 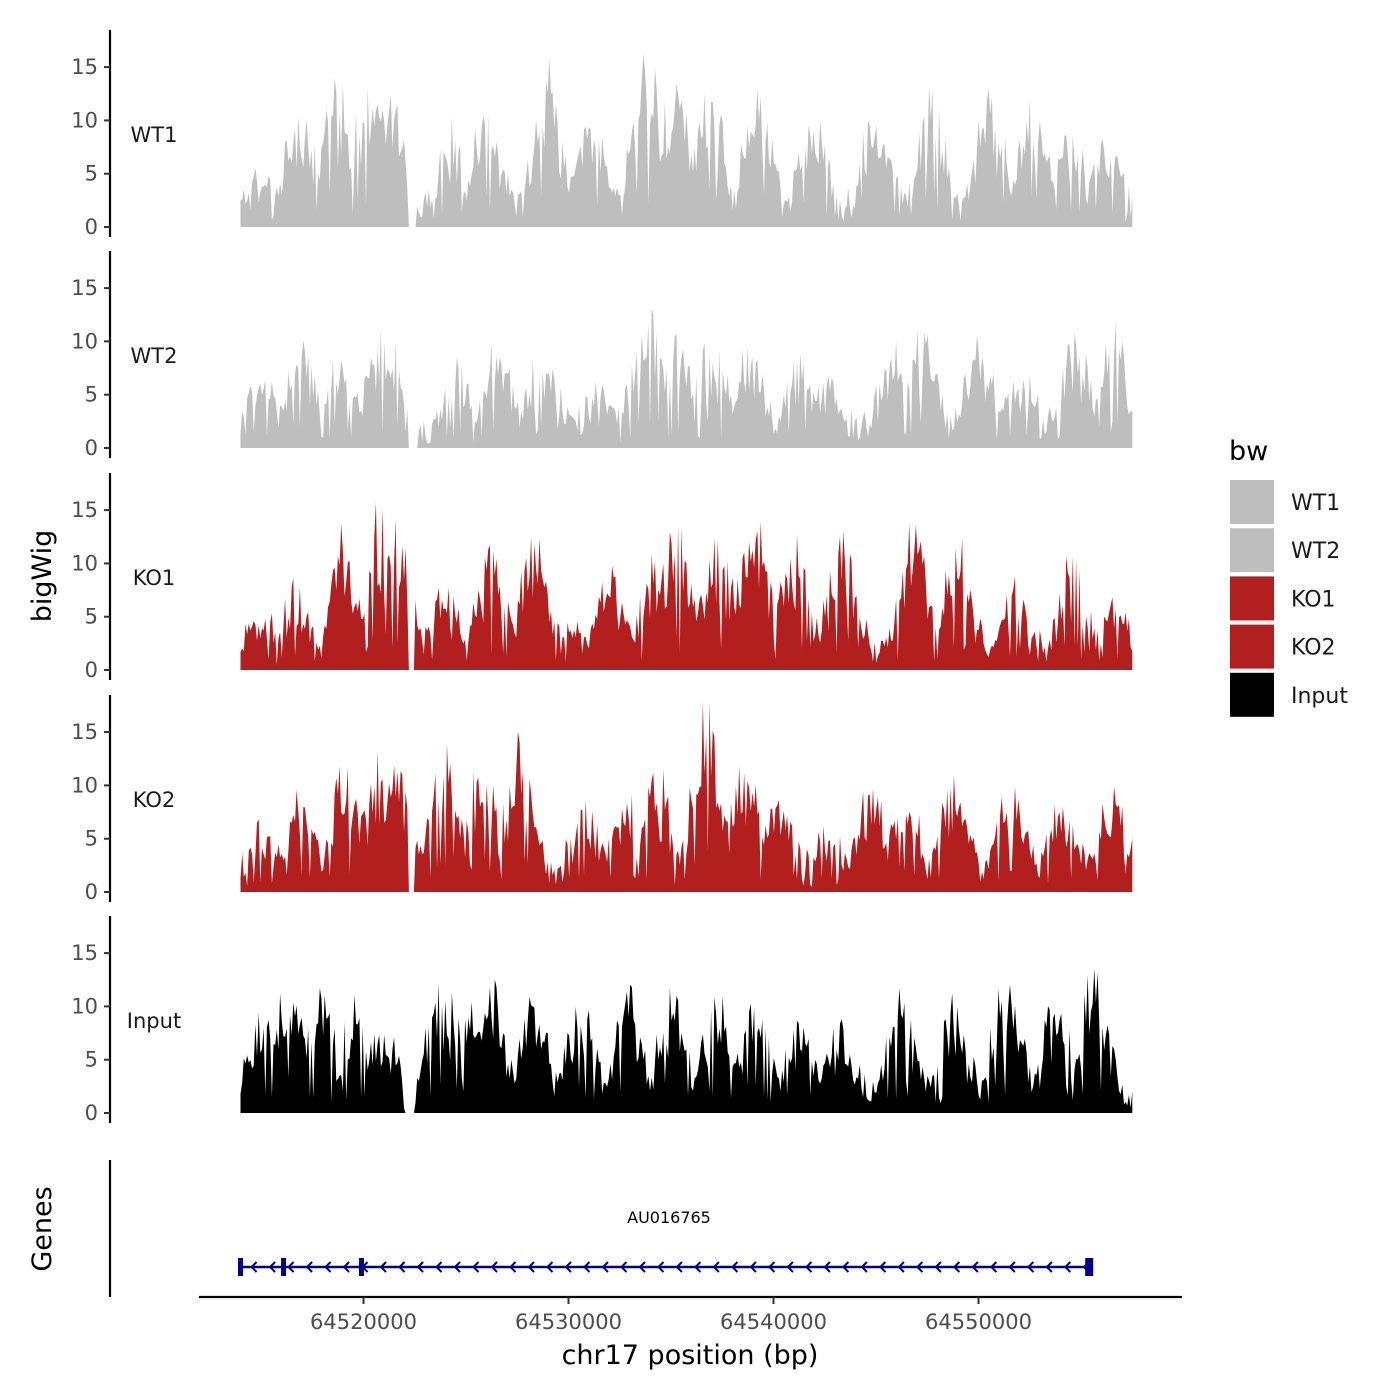 I want to click on x-tick-label: 64520000, so click(x=363, y=1322).